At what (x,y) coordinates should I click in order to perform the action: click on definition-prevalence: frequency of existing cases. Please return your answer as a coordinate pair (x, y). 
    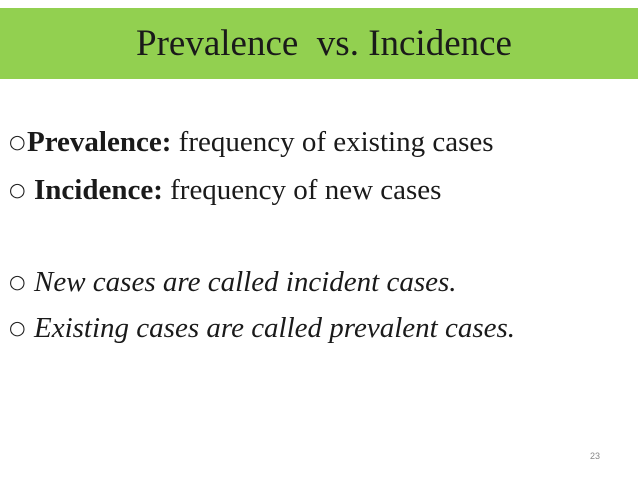
    Looking at the image, I should click on (332, 142).